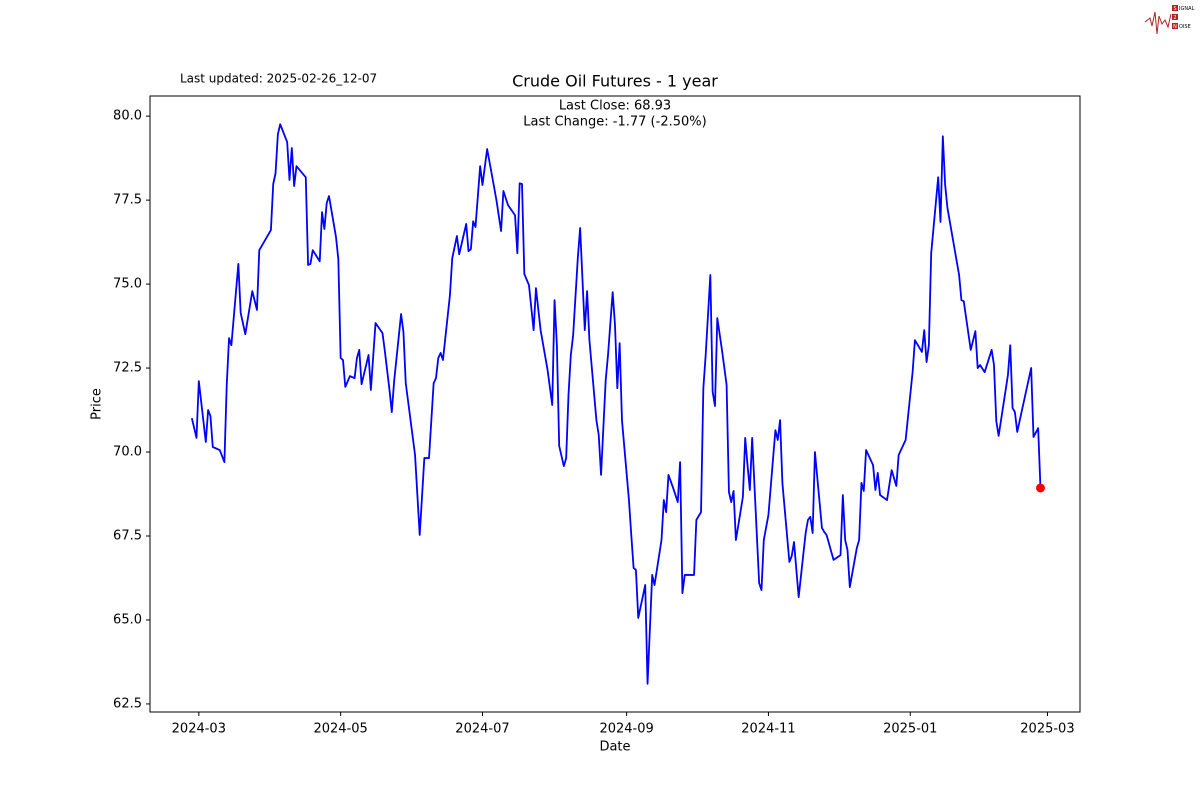 This screenshot has height=800, width=1200. Describe the element at coordinates (1185, 27) in the screenshot. I see `logo-text: OISE` at that location.